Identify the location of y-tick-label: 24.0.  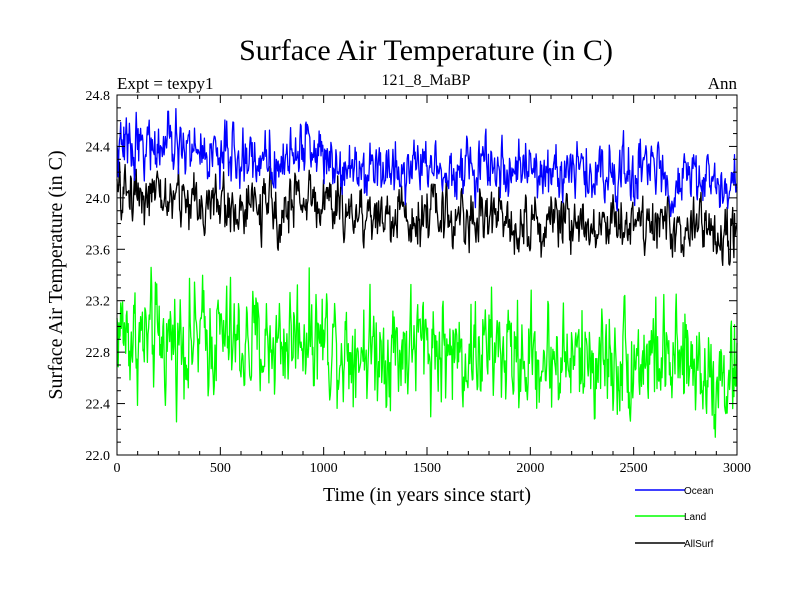
(98, 199).